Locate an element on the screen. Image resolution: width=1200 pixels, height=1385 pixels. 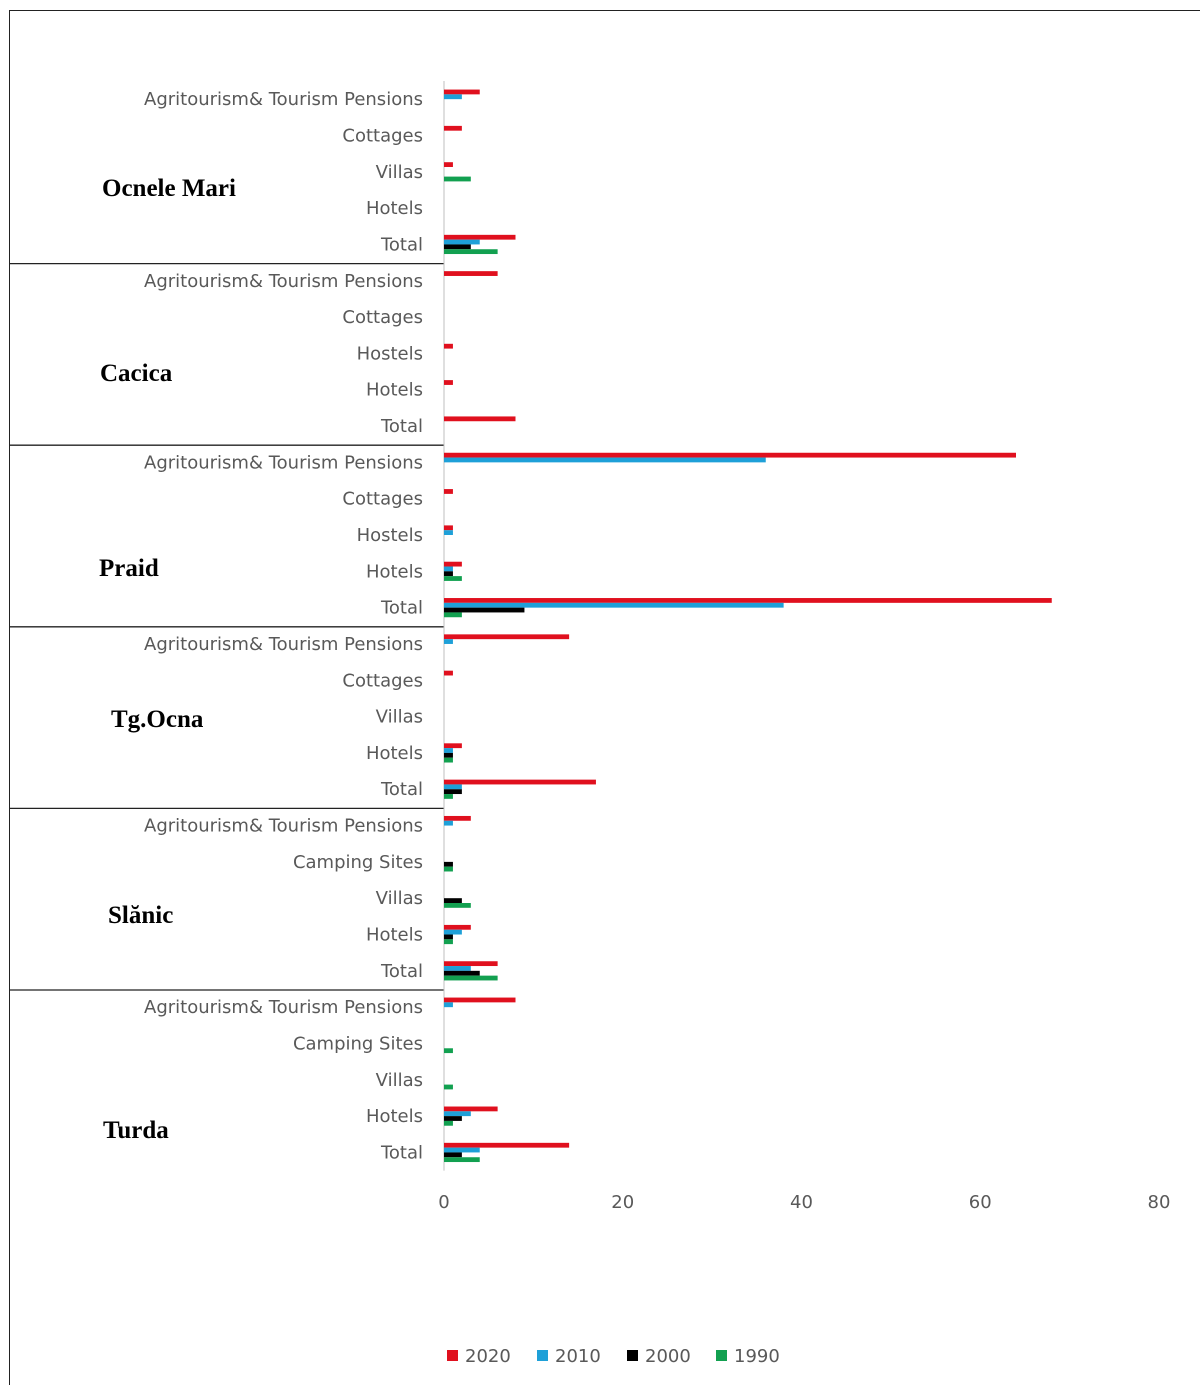
group-label: Ocnele Mari is located at coordinates (169, 188).